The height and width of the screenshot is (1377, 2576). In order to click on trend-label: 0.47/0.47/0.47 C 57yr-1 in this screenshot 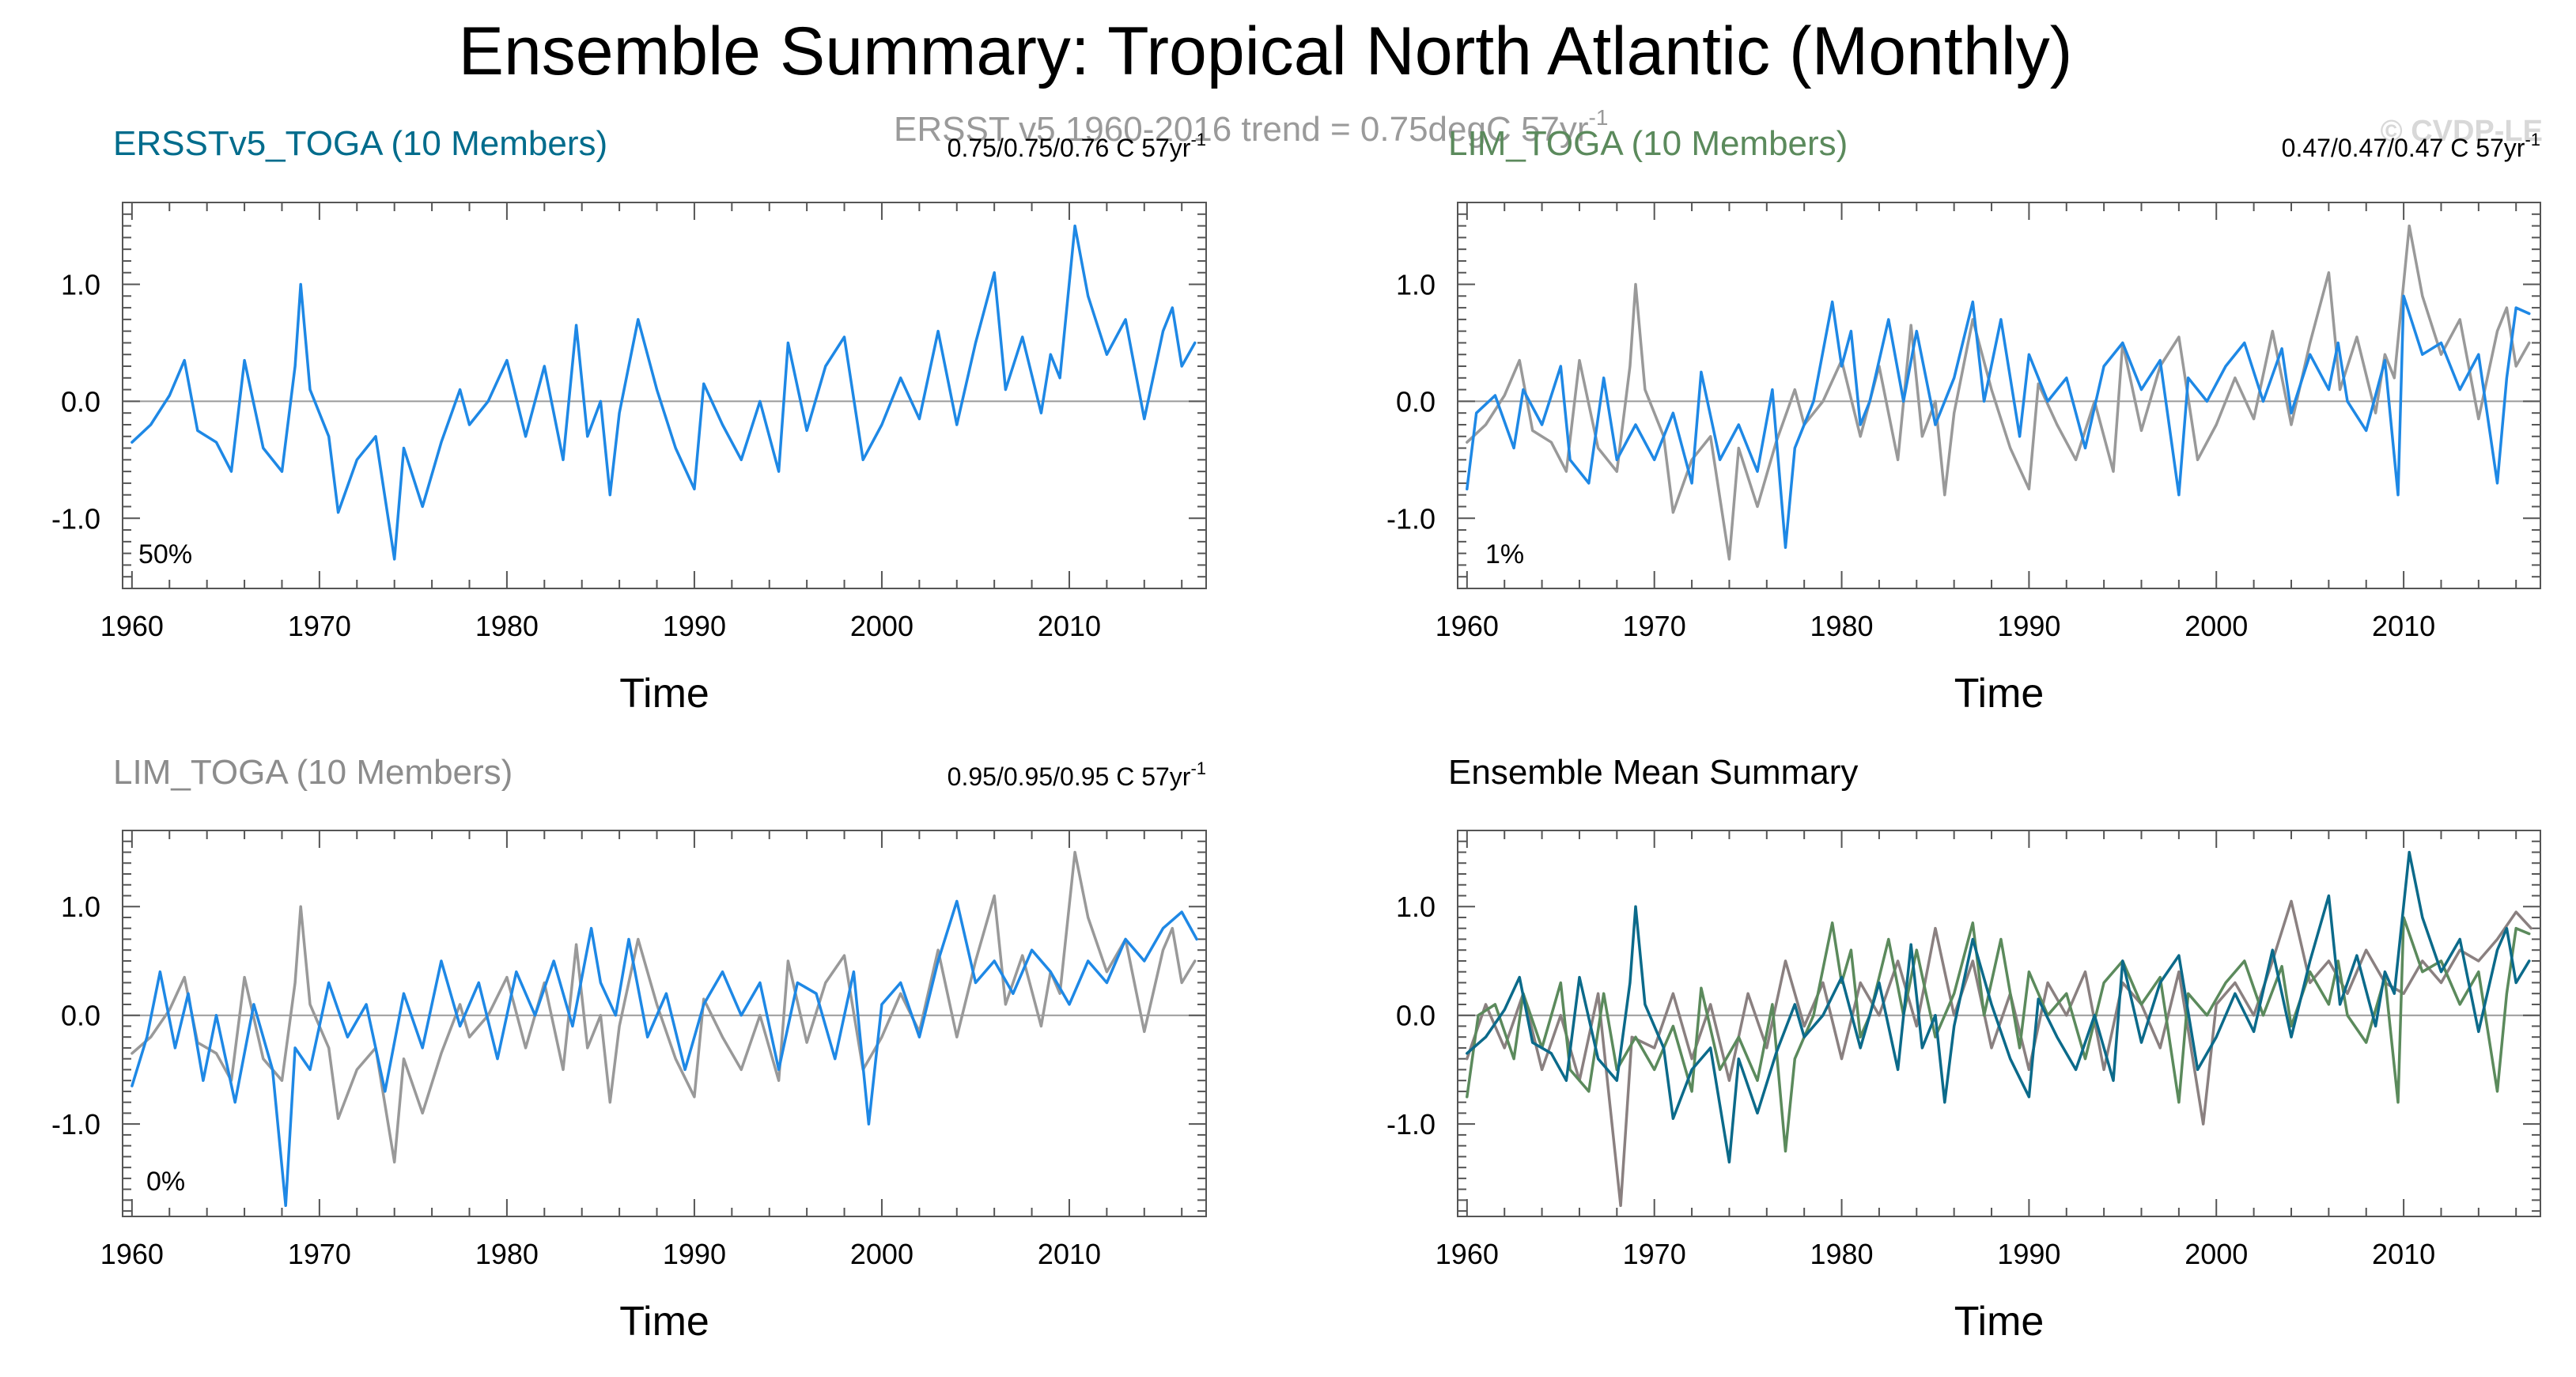, I will do `click(2411, 146)`.